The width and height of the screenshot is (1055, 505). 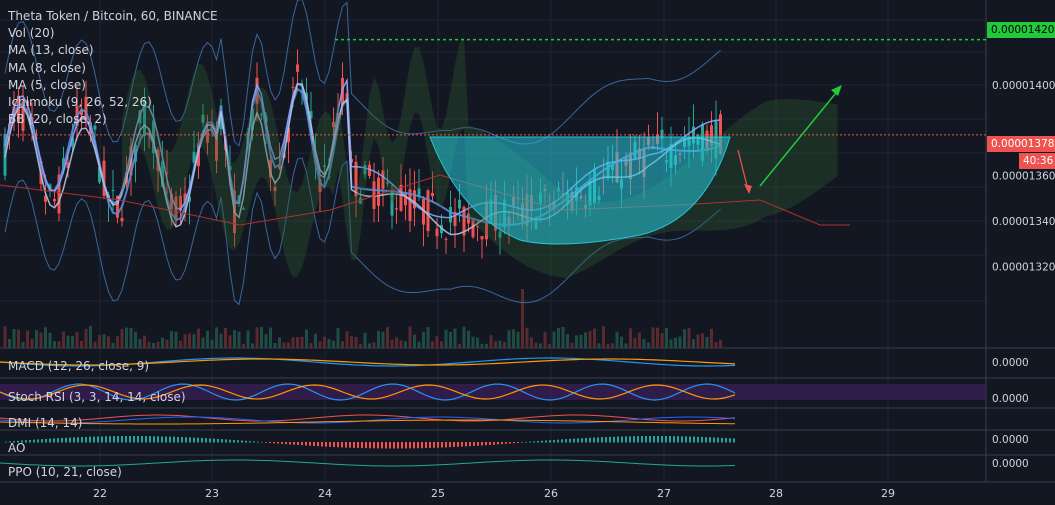 I want to click on stoch-rsi-label: Stoch RSI (3, 3, 14, 14, close), so click(x=97, y=397).